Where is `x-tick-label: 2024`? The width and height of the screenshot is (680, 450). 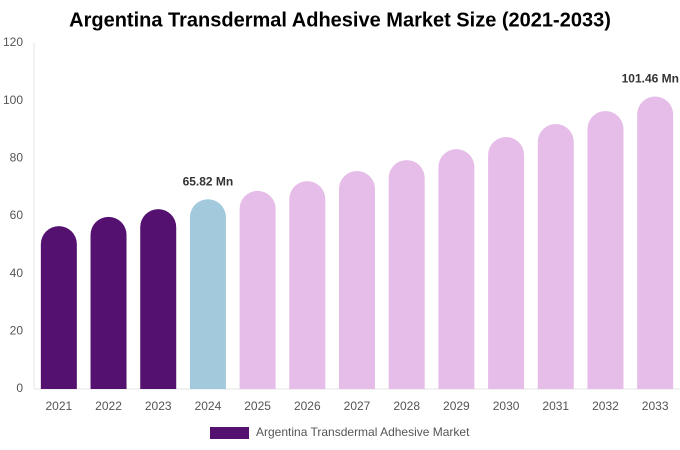 x-tick-label: 2024 is located at coordinates (208, 406).